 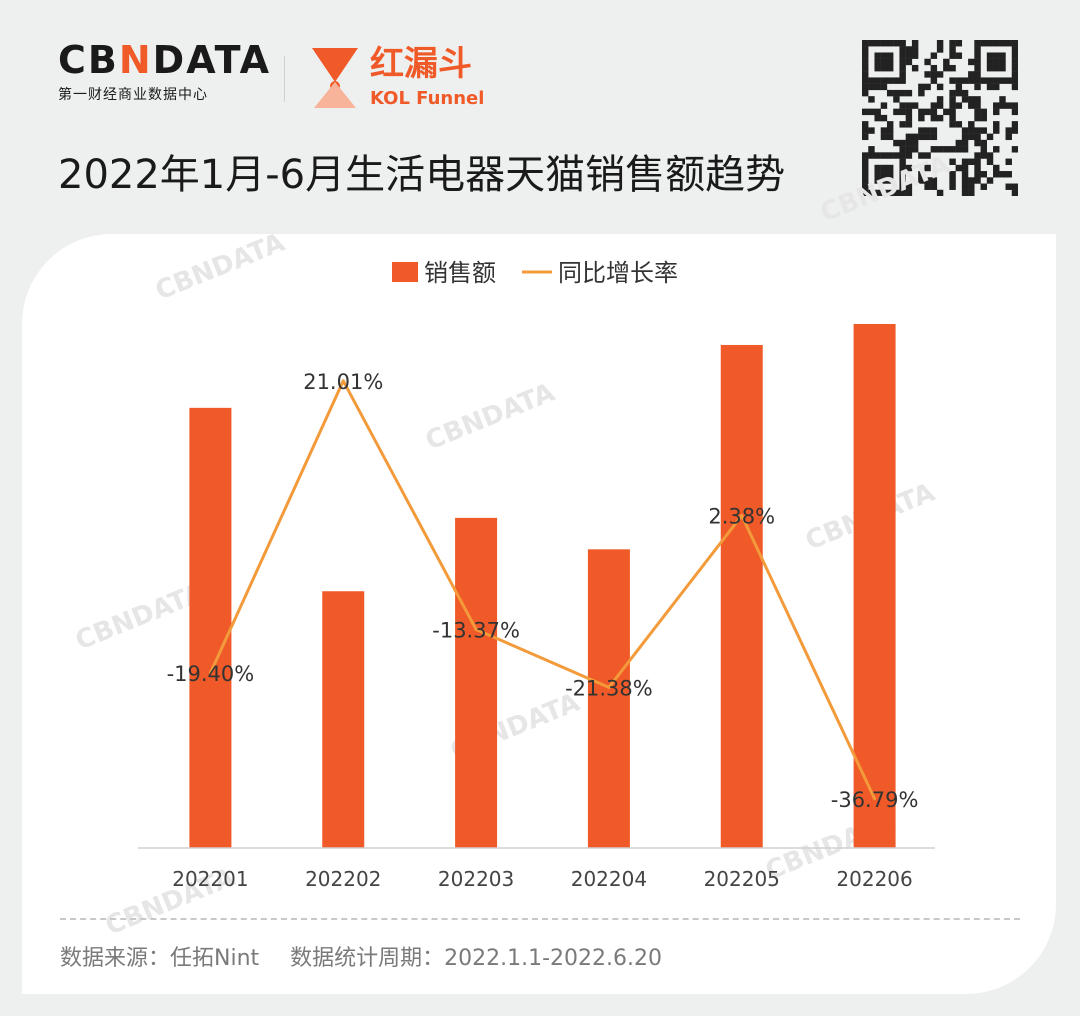 I want to click on cbndata-logo: CBNDATA 第一财经商业数据中心, so click(x=164, y=71).